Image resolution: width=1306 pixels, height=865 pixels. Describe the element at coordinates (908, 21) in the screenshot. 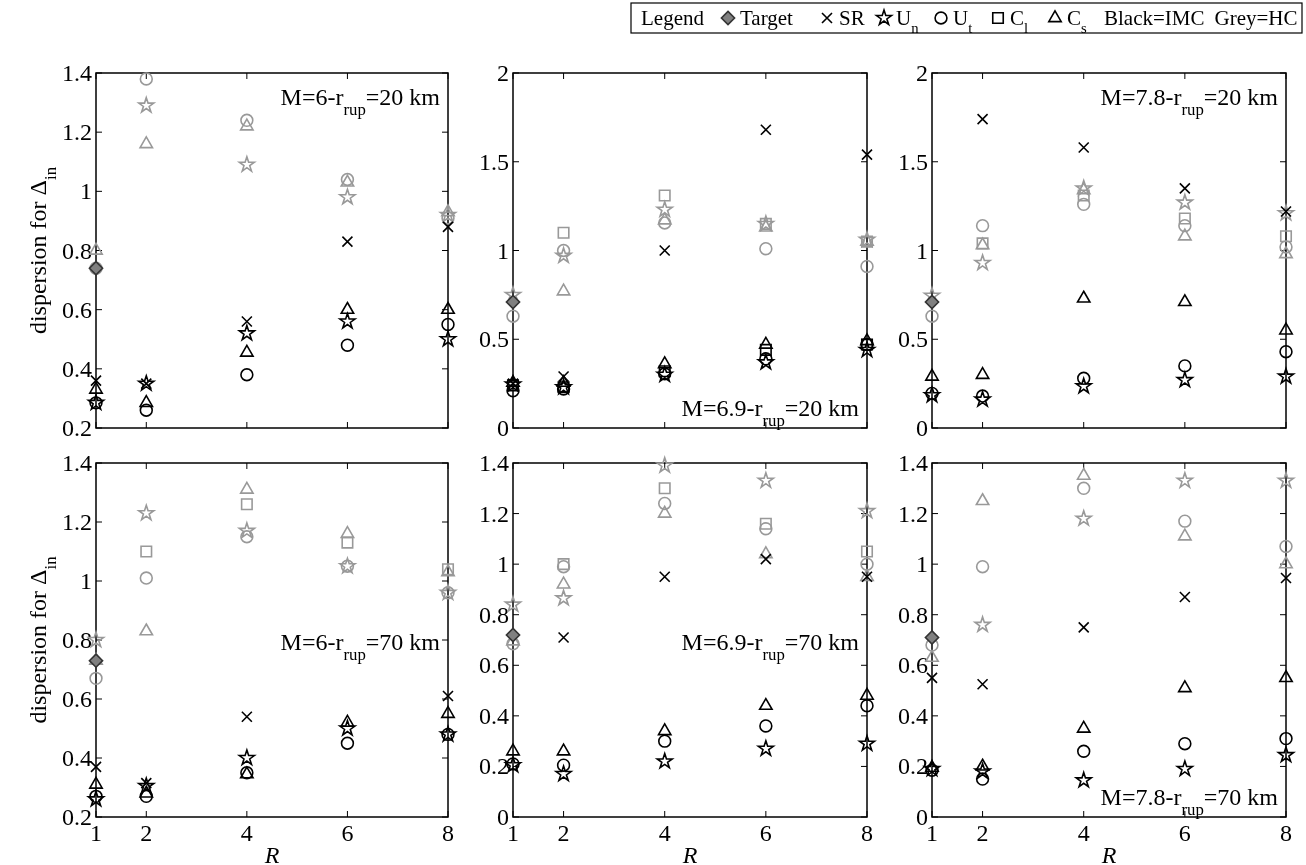

I see `legend-label: U$_{n}$` at that location.